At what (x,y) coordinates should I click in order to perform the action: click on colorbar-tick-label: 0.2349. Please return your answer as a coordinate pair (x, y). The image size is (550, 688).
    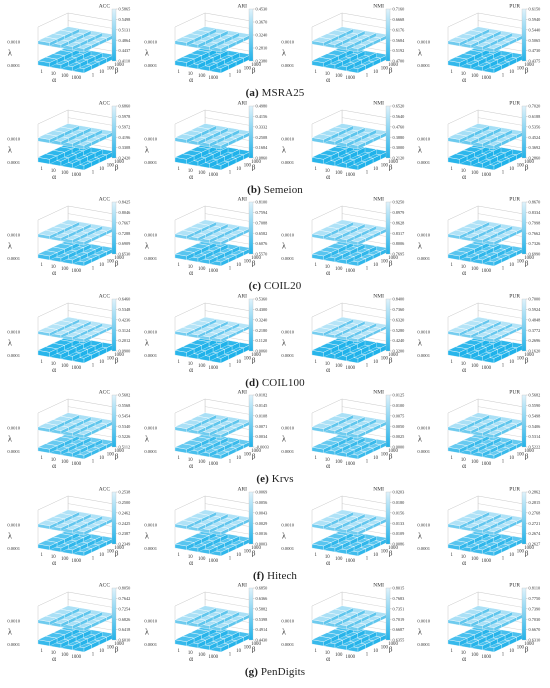
    Looking at the image, I should click on (125, 543).